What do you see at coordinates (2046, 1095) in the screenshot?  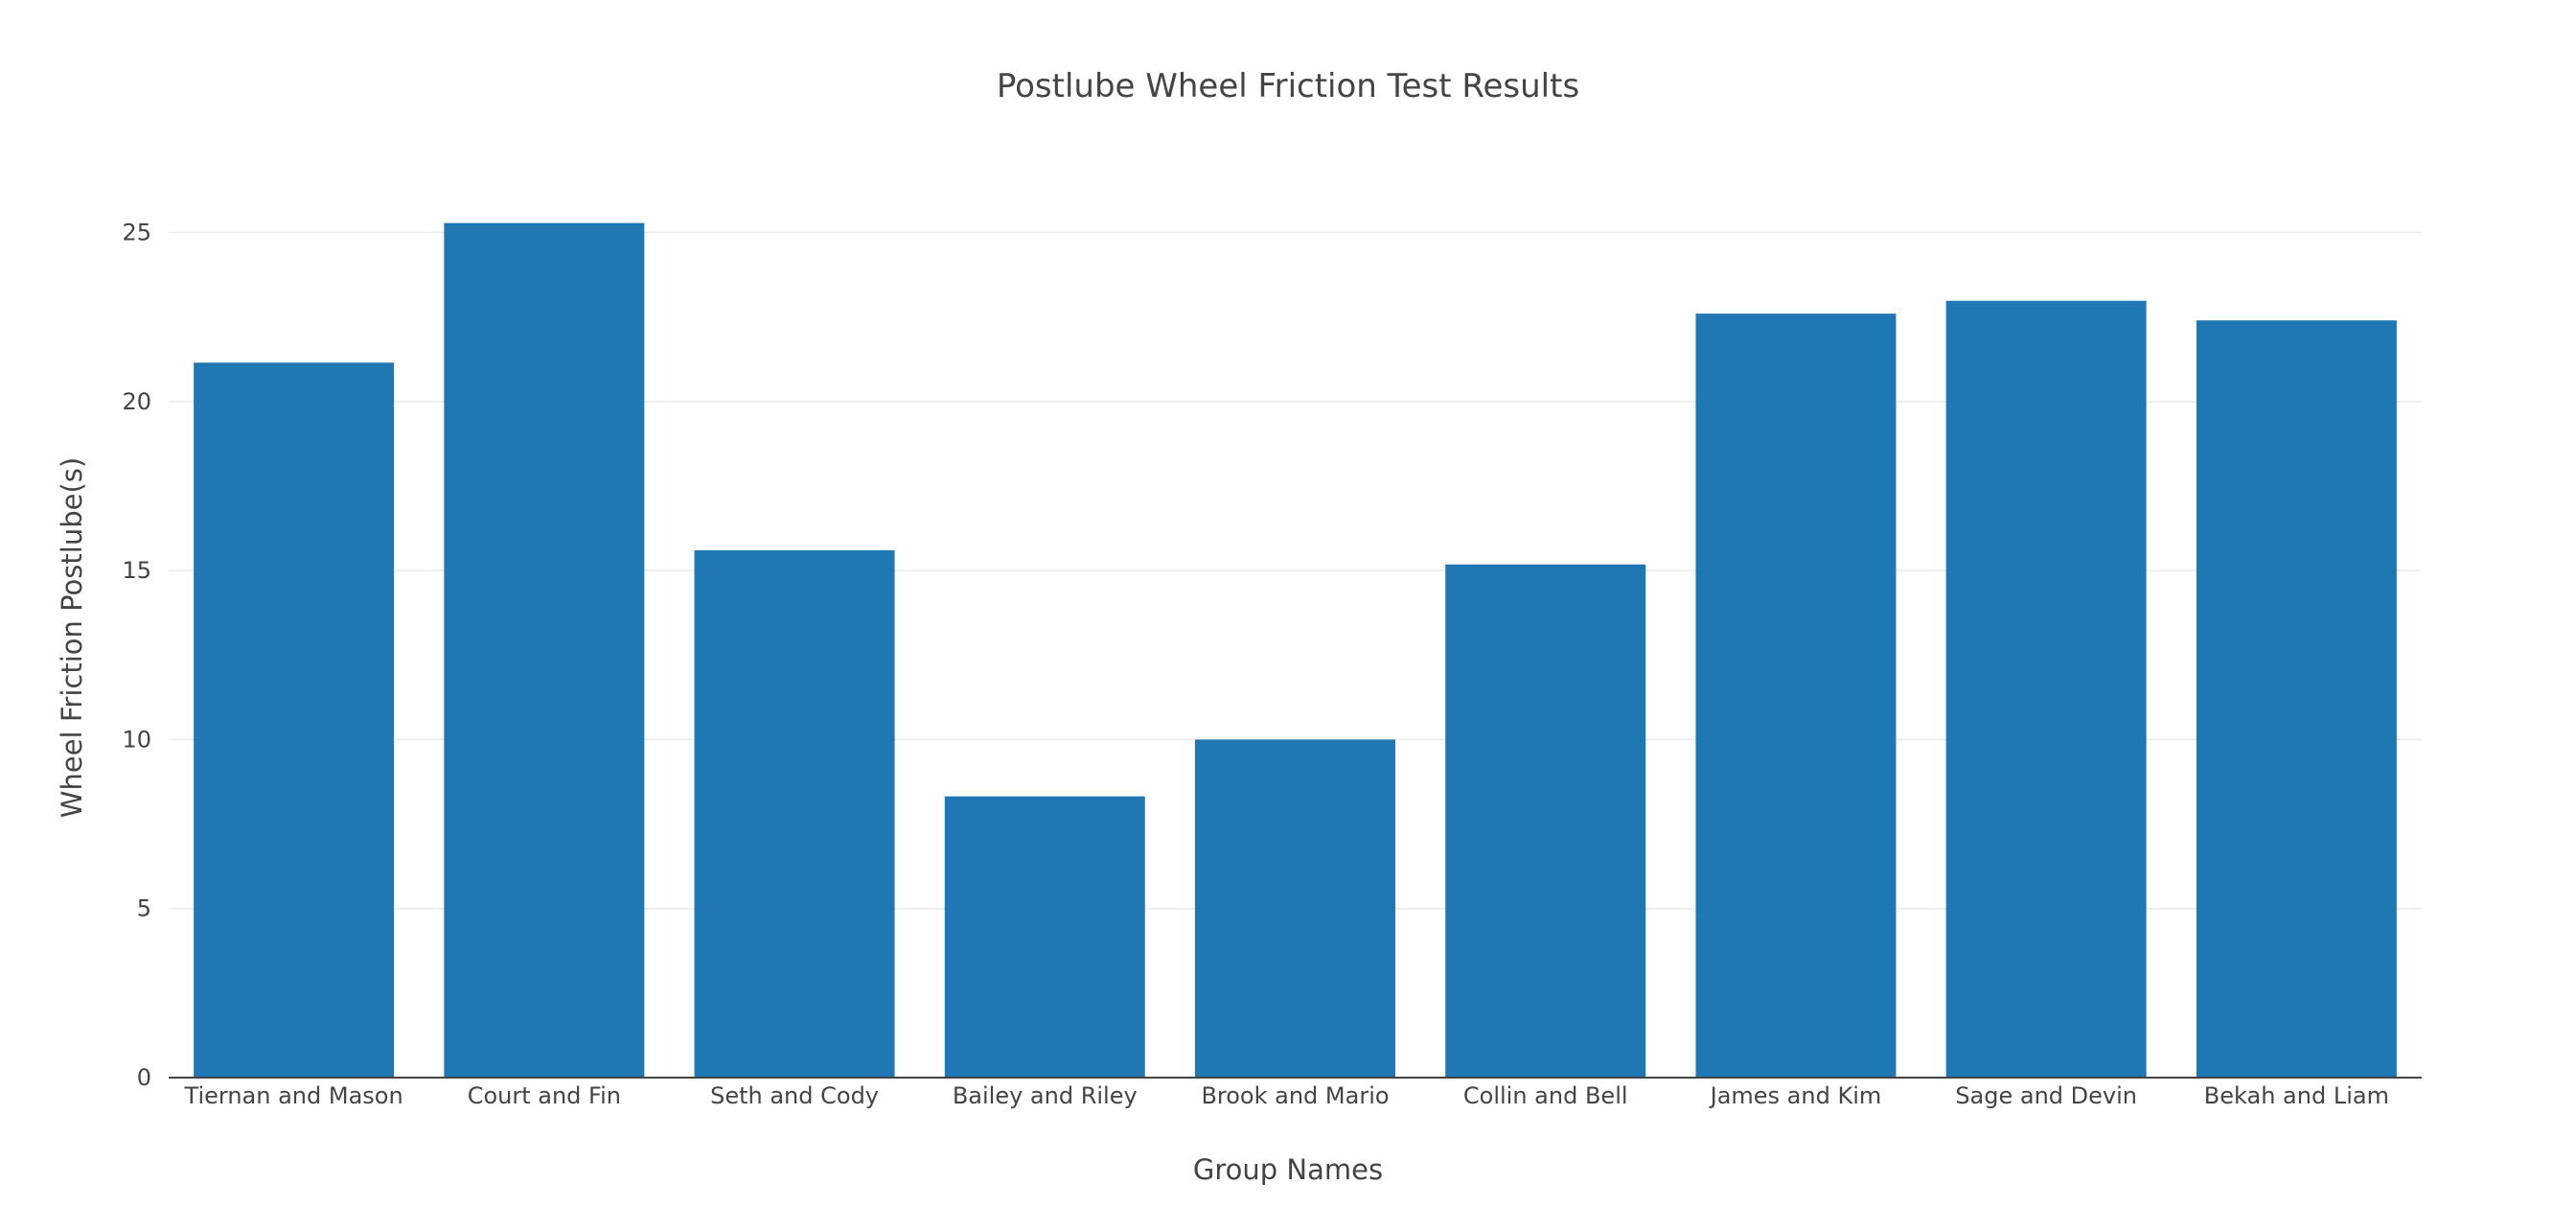 I see `x-tick-label: Sage and Devin` at bounding box center [2046, 1095].